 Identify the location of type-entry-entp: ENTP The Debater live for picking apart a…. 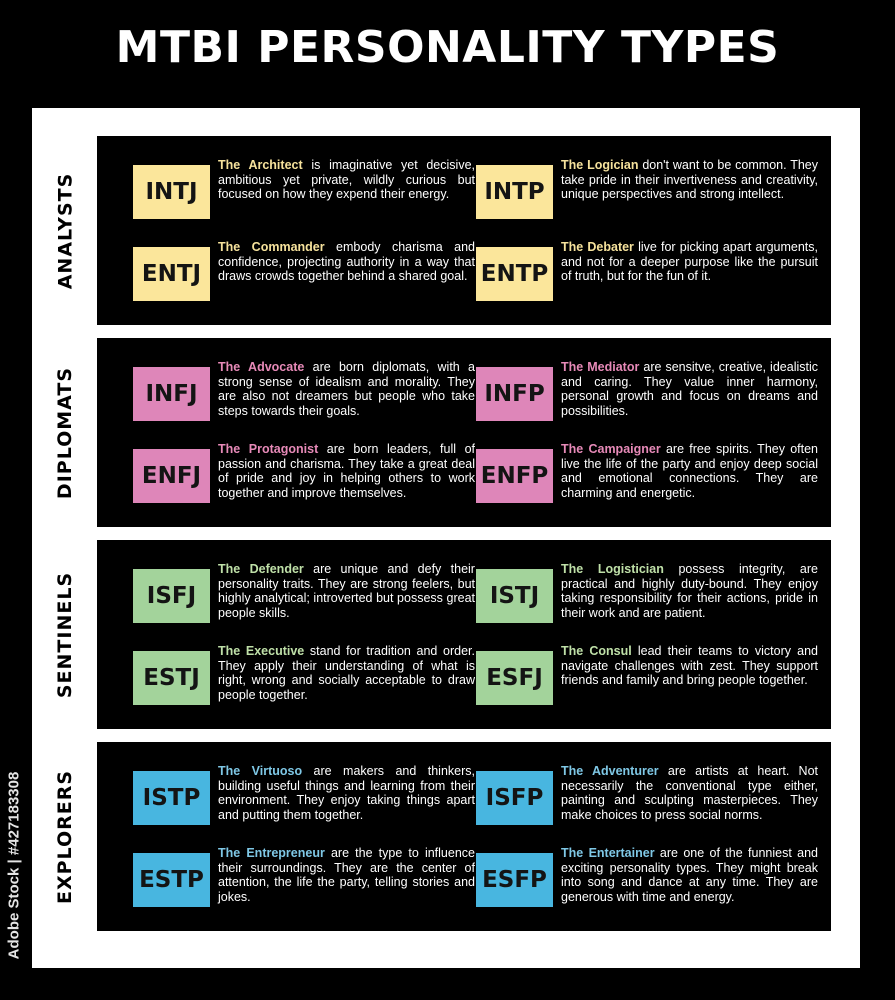
(648, 275).